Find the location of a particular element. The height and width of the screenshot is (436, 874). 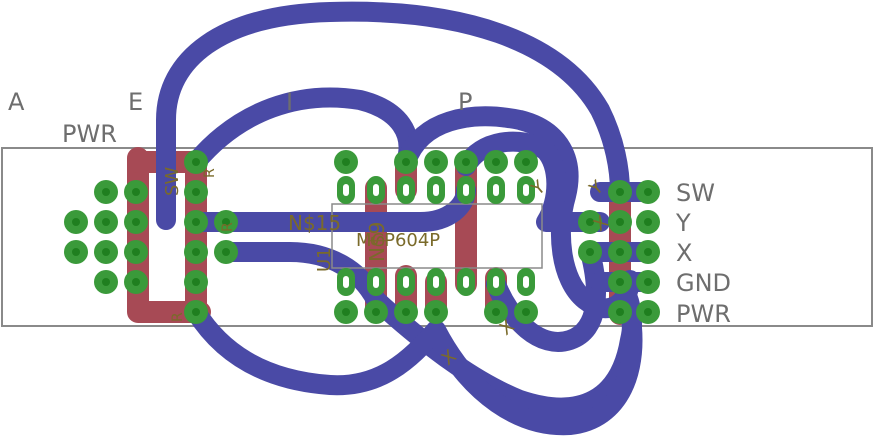

silk-sw-rot: SW is located at coordinates (172, 181).